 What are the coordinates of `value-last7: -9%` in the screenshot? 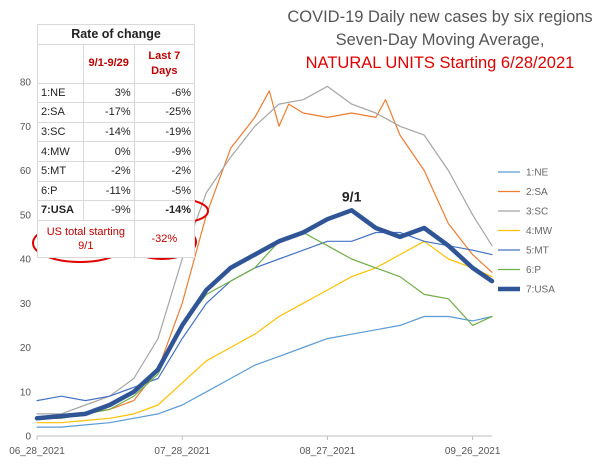 It's located at (164, 151).